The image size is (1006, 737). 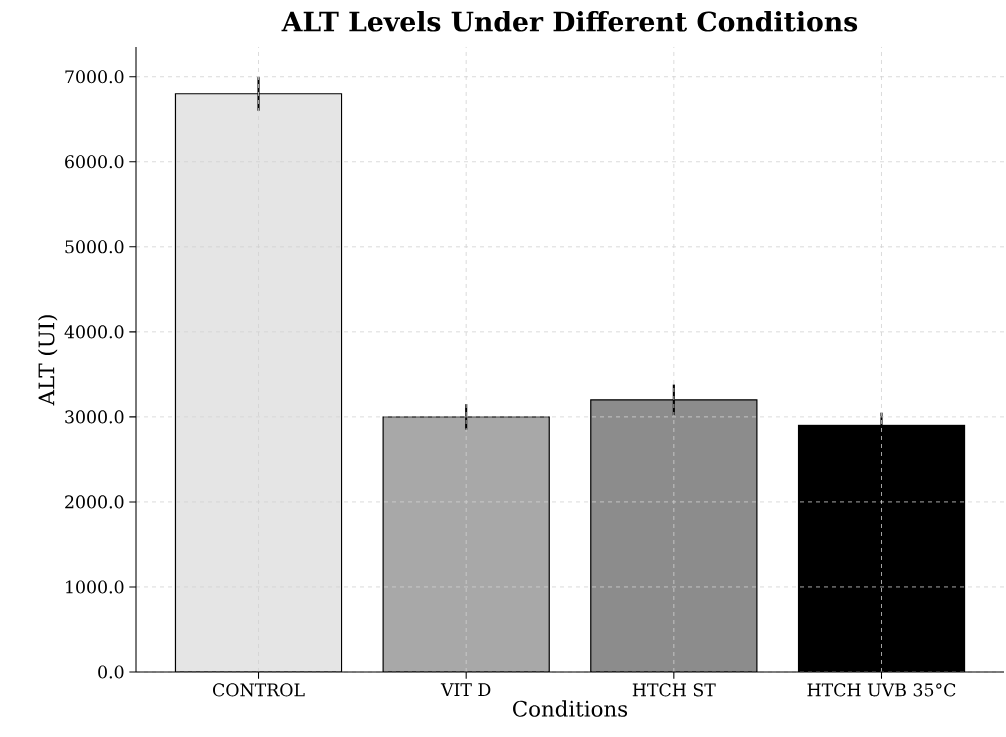 I want to click on x-axis-title: Conditions, so click(x=570, y=708).